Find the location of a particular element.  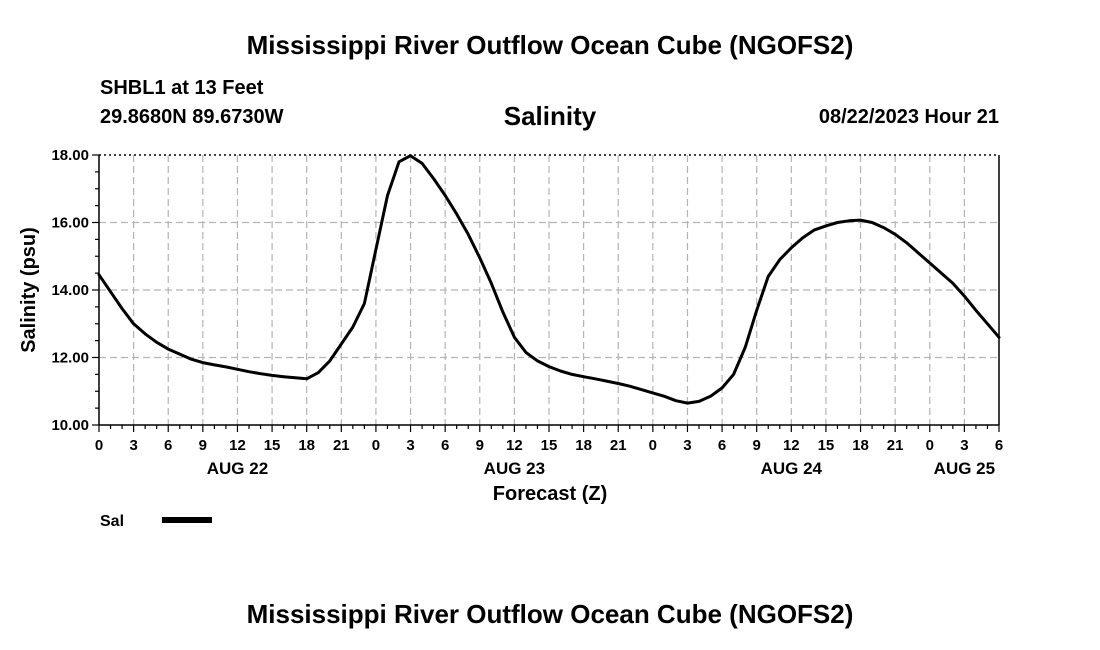

date-label: AUG 23 is located at coordinates (514, 468).